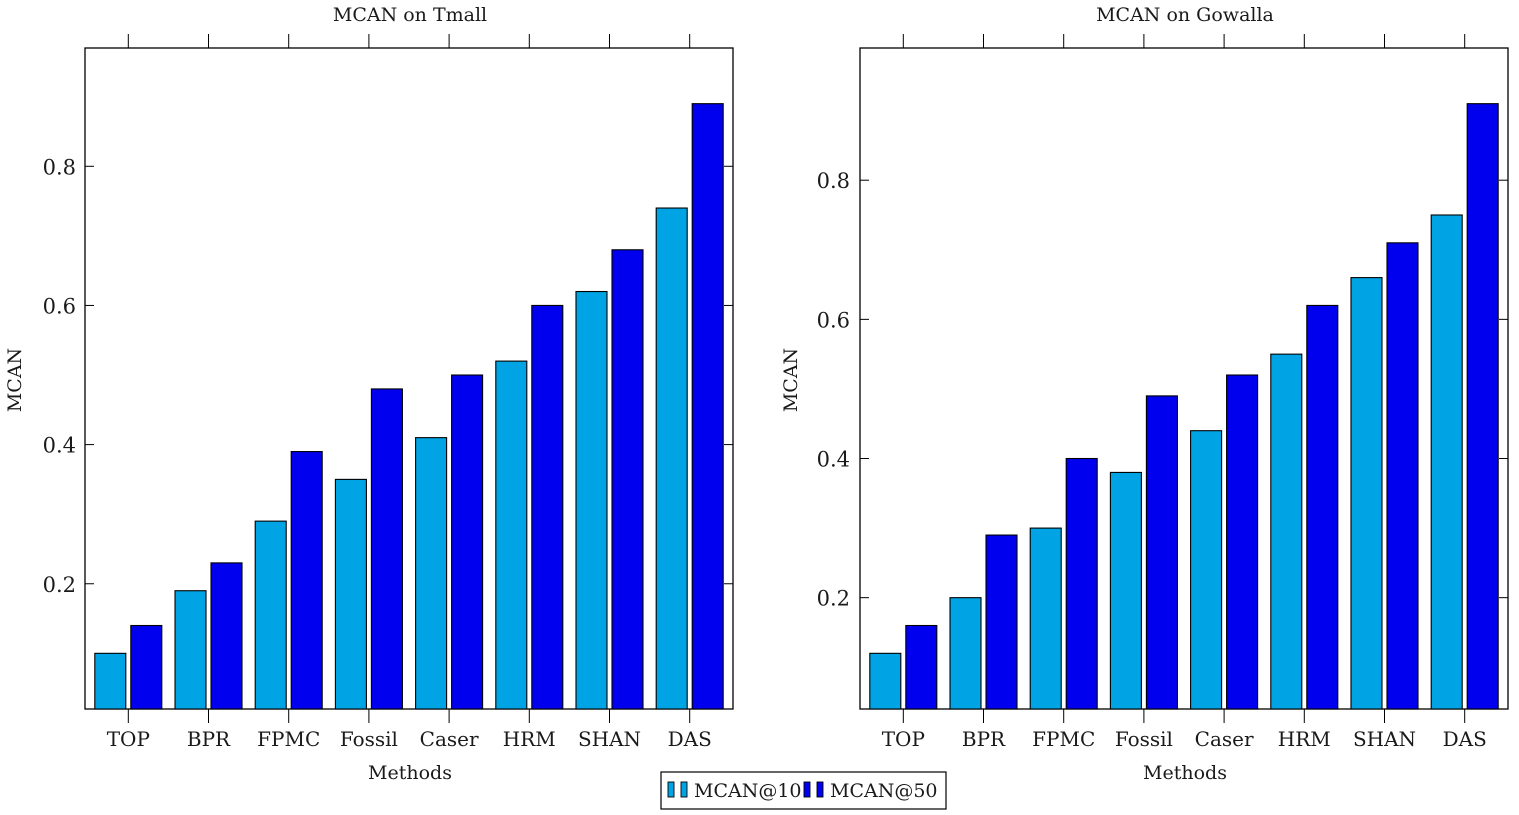 Image resolution: width=1519 pixels, height=815 pixels. I want to click on legend-frame, so click(803, 790).